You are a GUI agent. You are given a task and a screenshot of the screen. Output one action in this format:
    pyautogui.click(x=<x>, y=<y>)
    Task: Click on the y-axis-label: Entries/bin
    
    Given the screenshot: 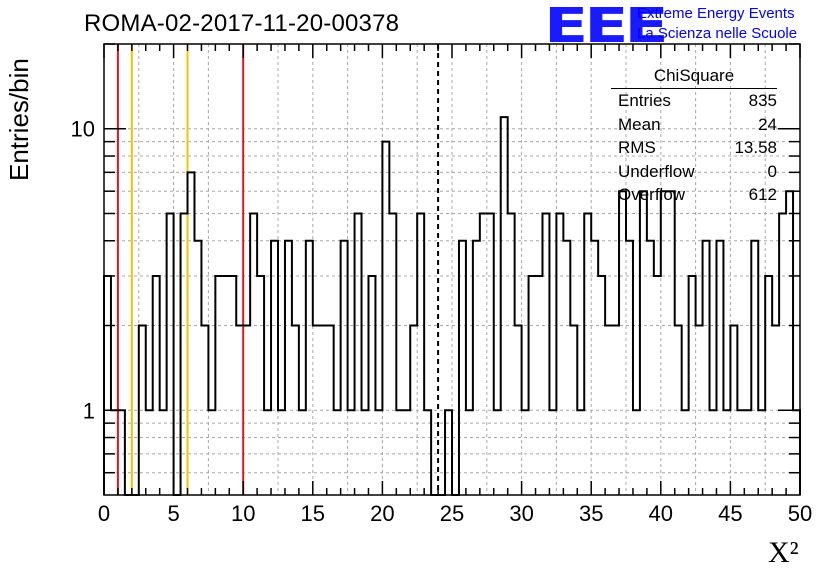 What is the action you would take?
    pyautogui.click(x=19, y=119)
    